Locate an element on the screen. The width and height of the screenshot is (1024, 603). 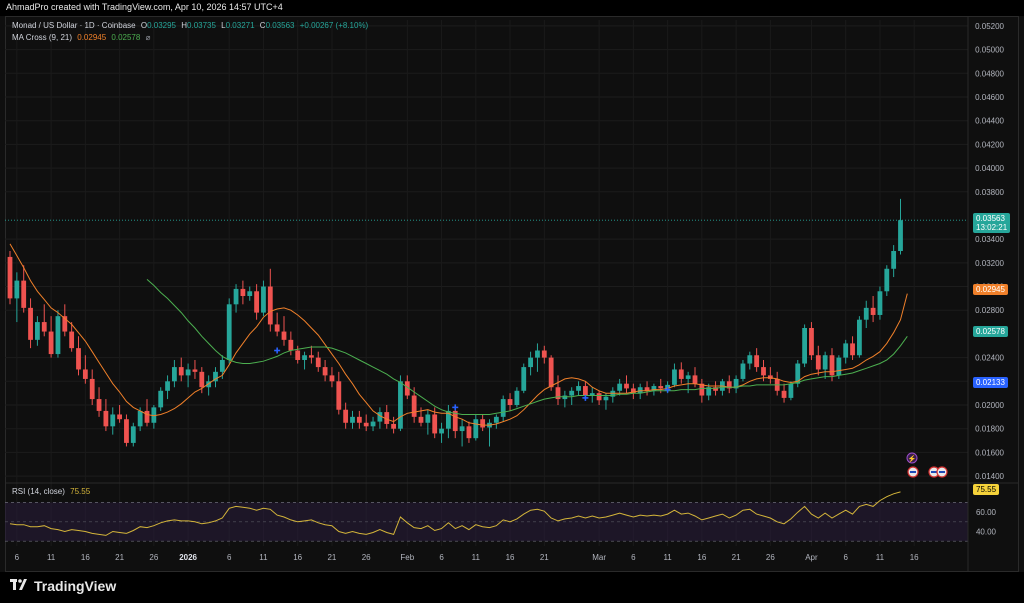
footer is located at coordinates (512, 587).